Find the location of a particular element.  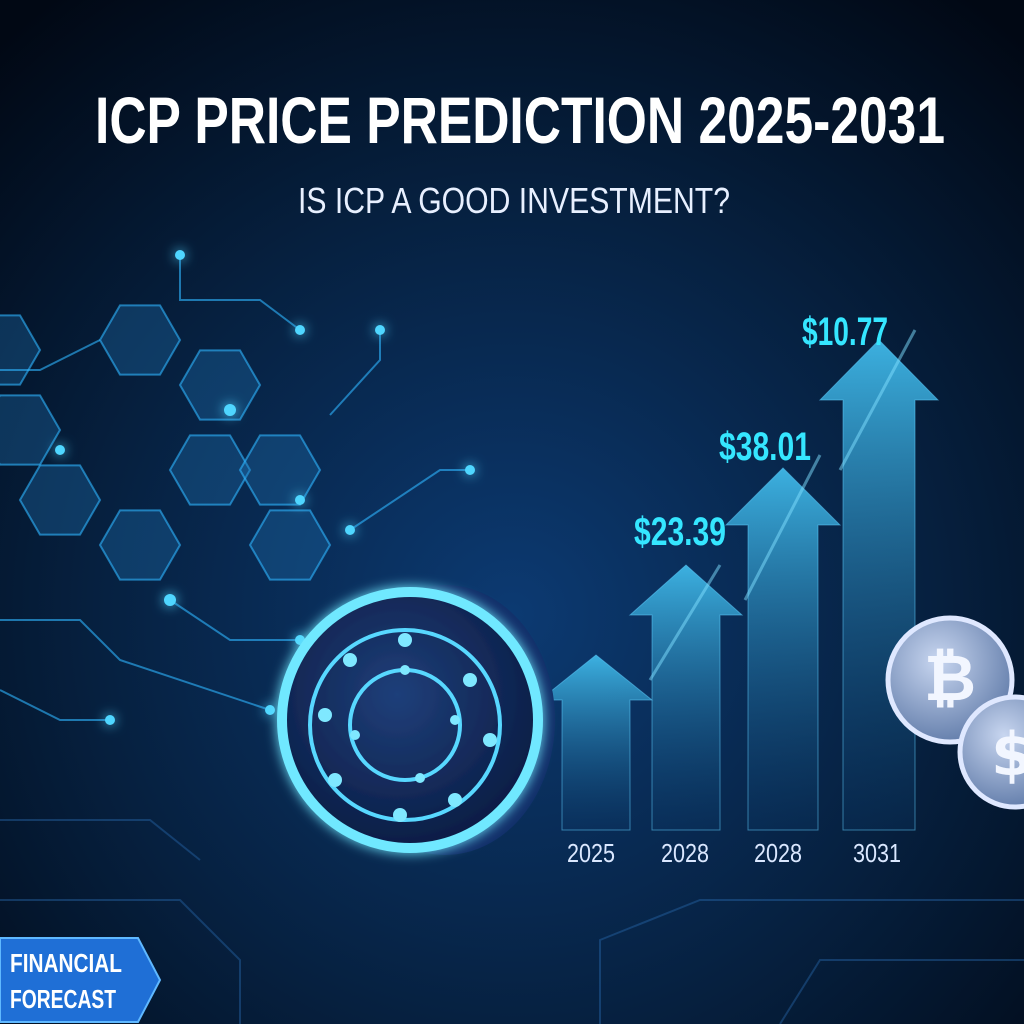

crypto-coins-part: ₿ is located at coordinates (950, 679).